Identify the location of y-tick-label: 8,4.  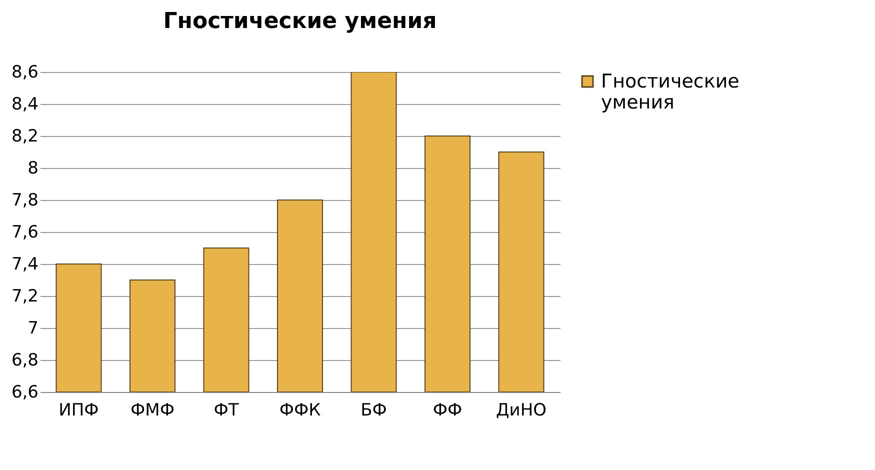
(24, 104).